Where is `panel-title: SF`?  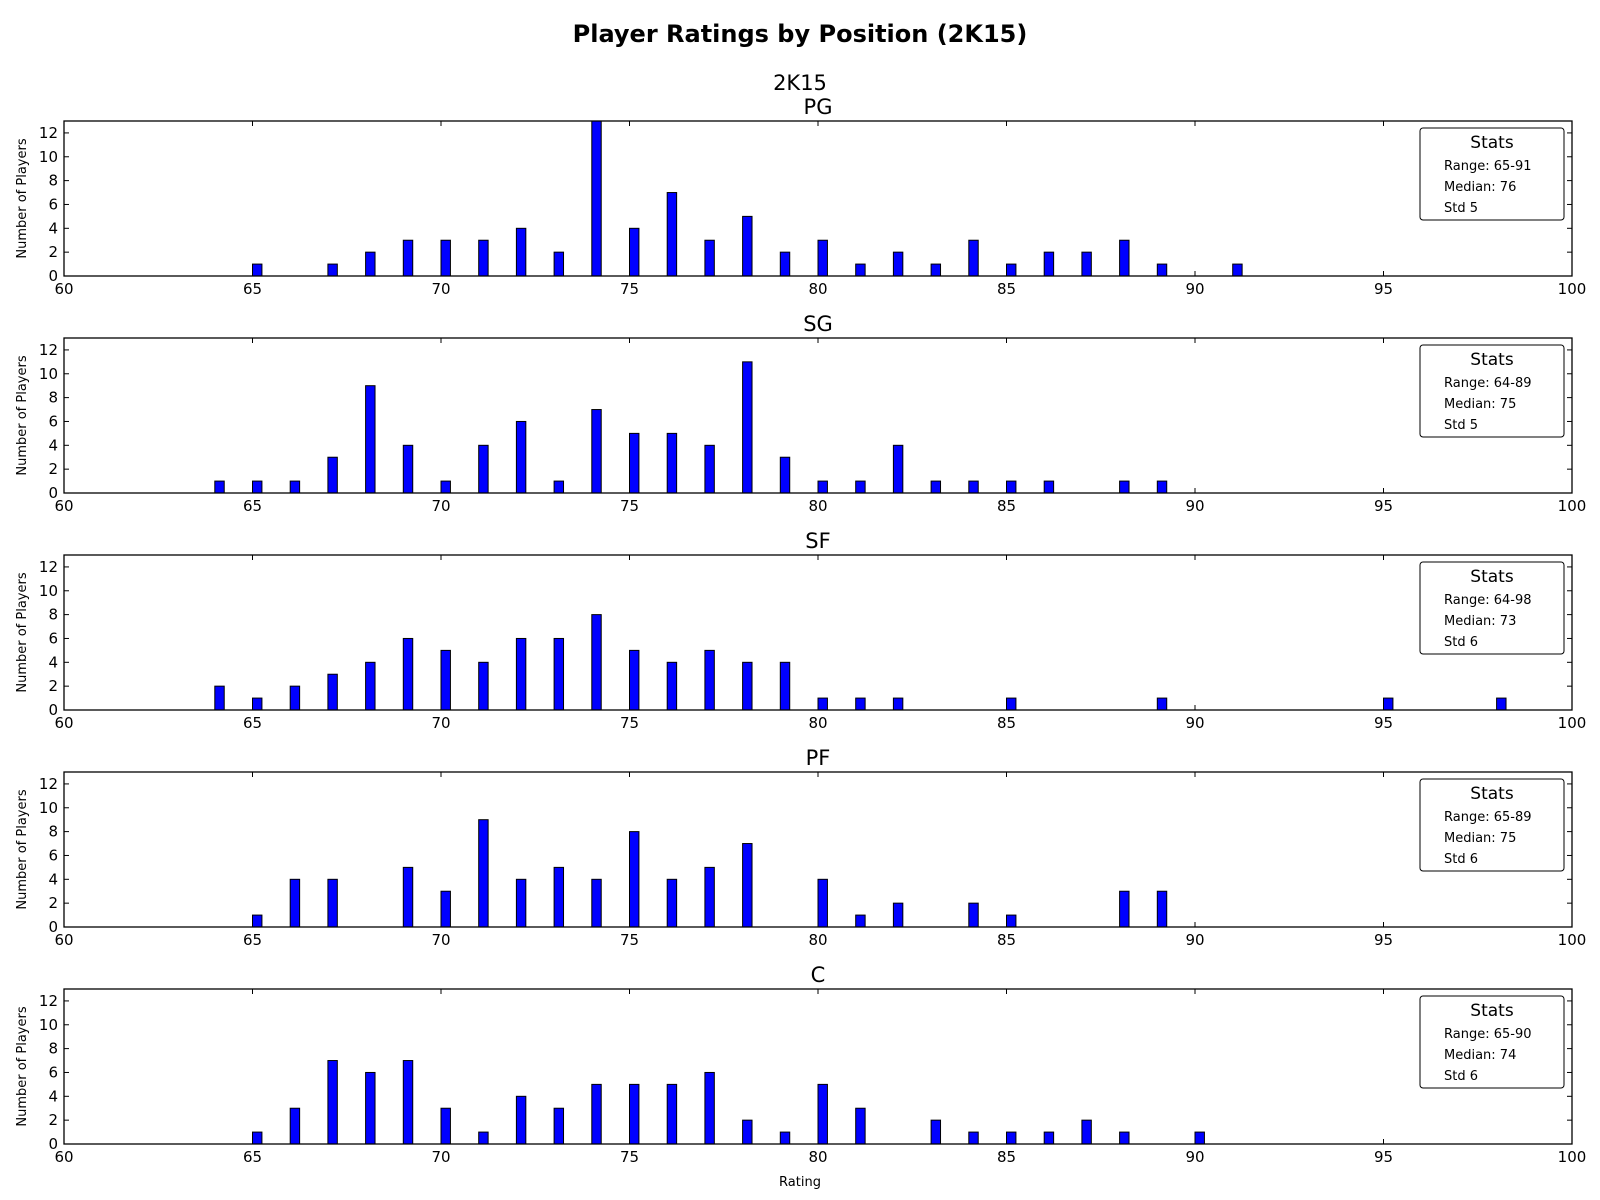
panel-title: SF is located at coordinates (817, 541).